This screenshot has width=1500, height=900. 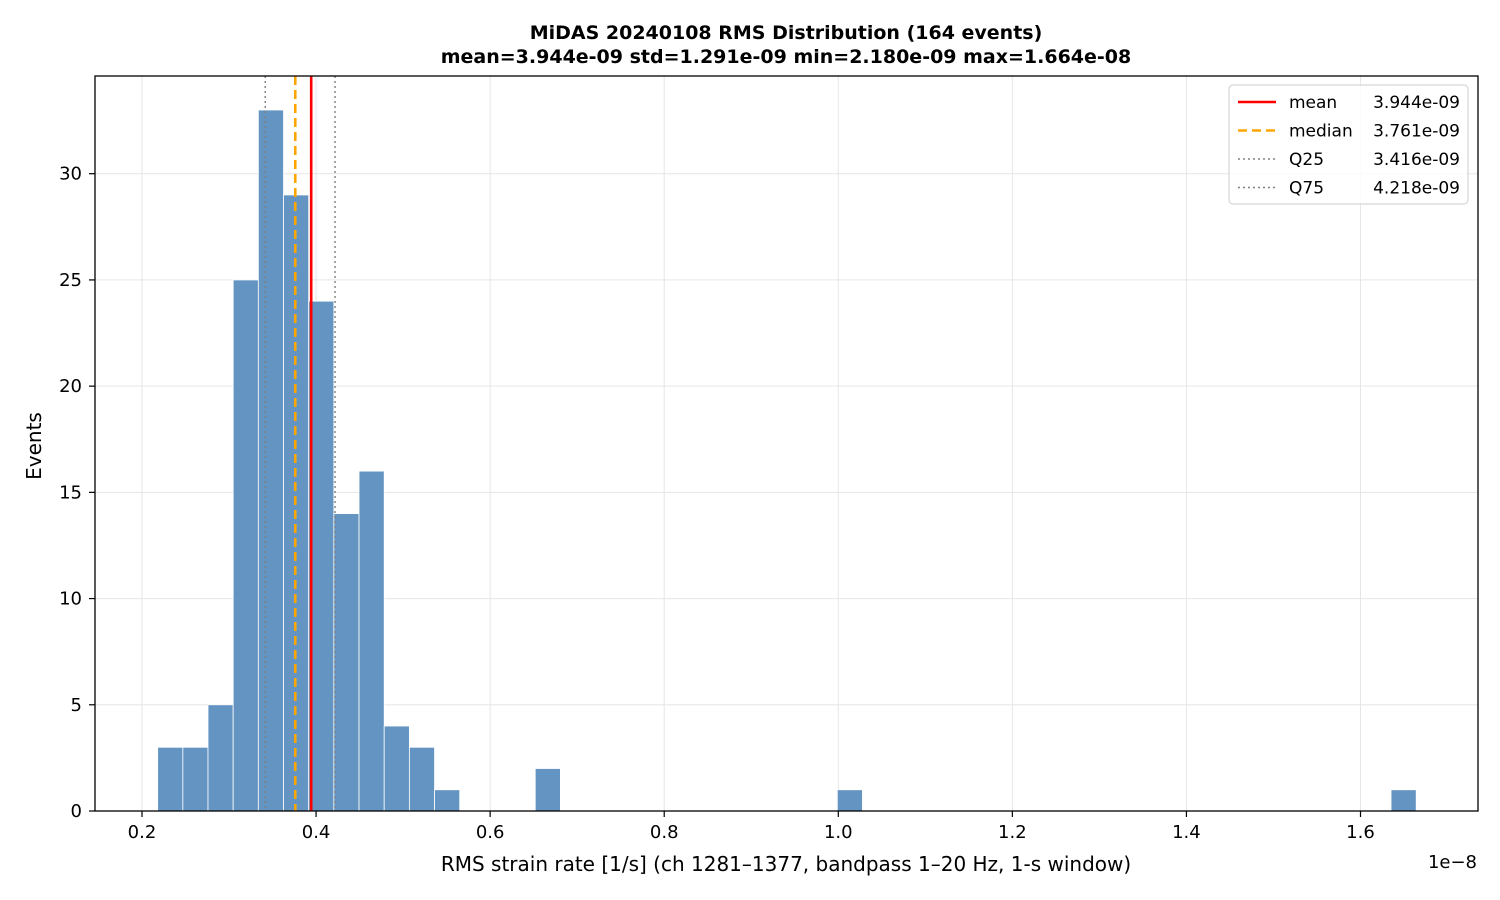 What do you see at coordinates (70, 492) in the screenshot?
I see `y-tick-label: 15` at bounding box center [70, 492].